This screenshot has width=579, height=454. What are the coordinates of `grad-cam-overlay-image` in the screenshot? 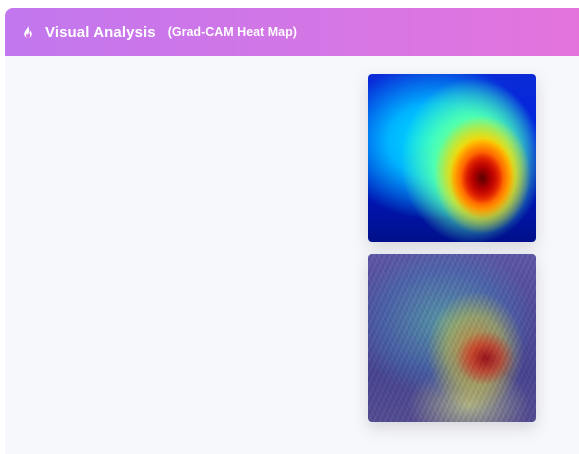 It's located at (452, 338).